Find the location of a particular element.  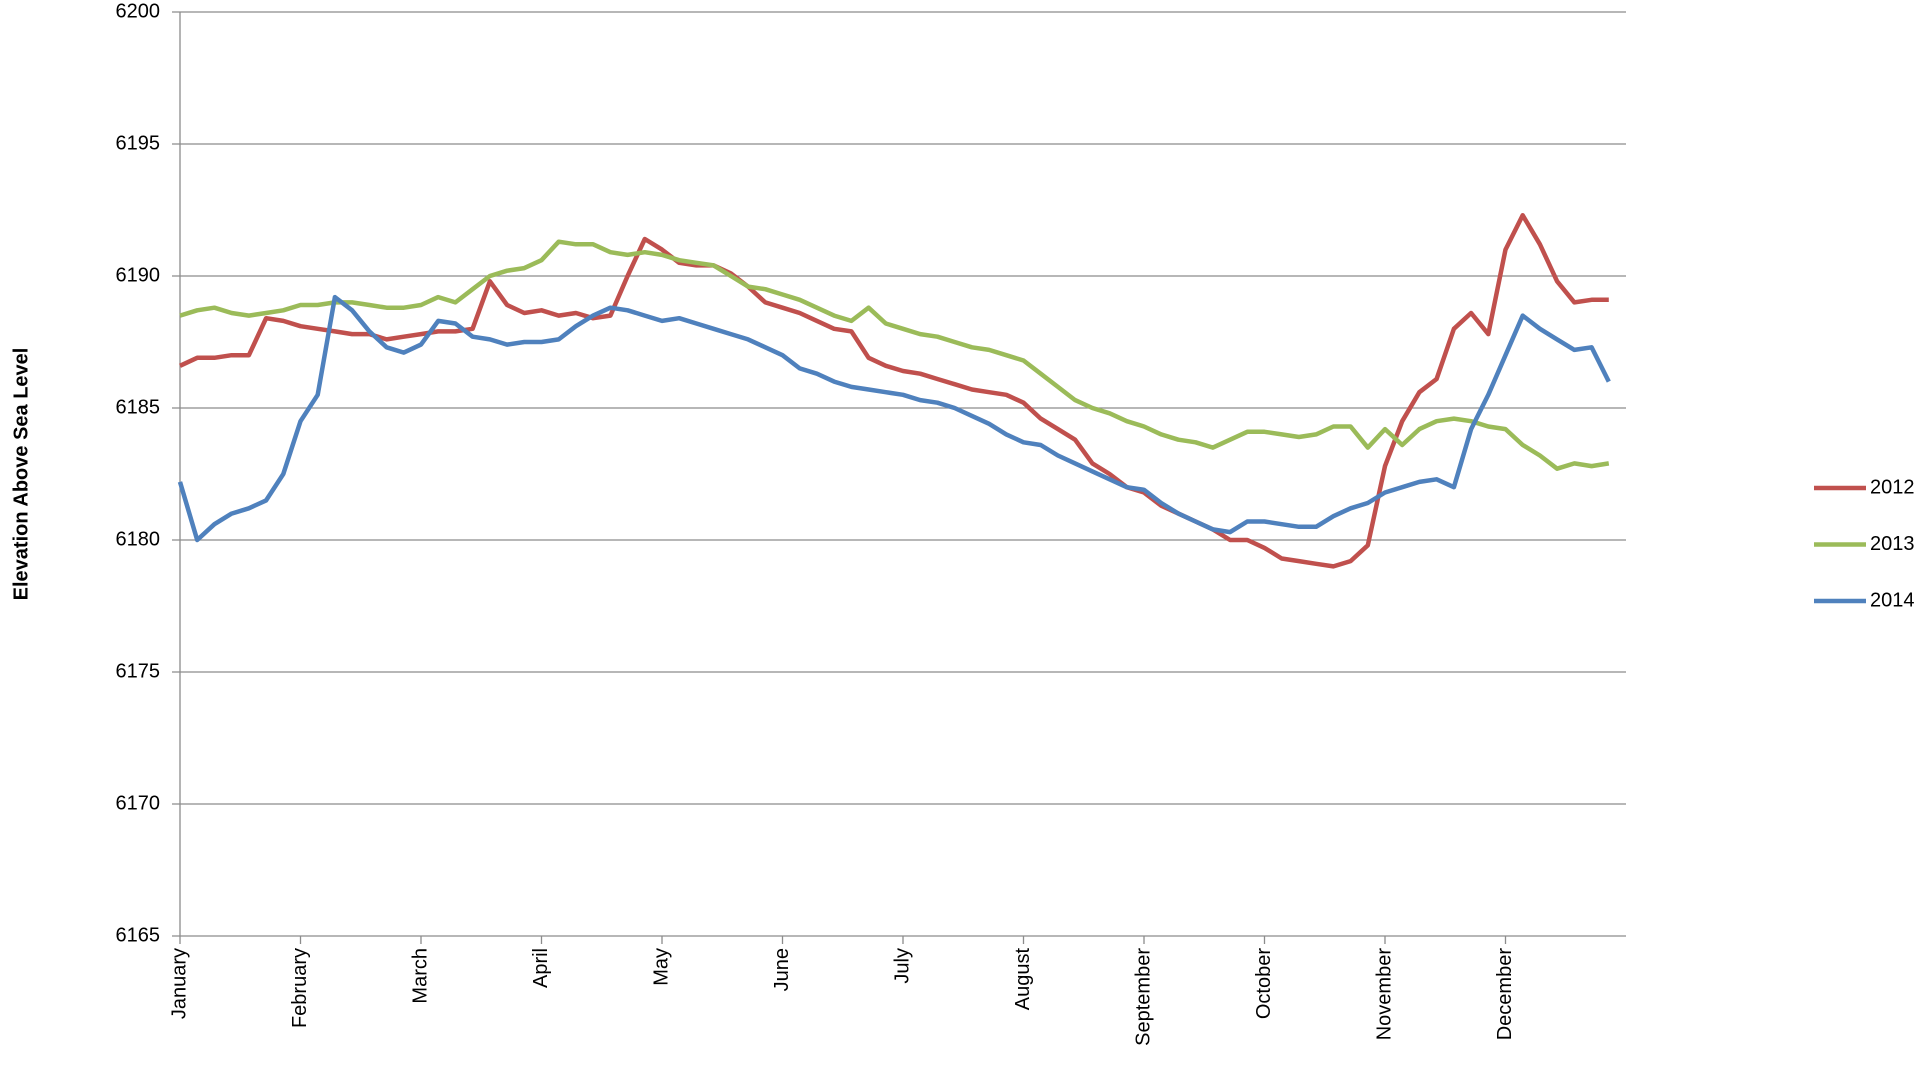

x-tick-label: October is located at coordinates (1264, 983).